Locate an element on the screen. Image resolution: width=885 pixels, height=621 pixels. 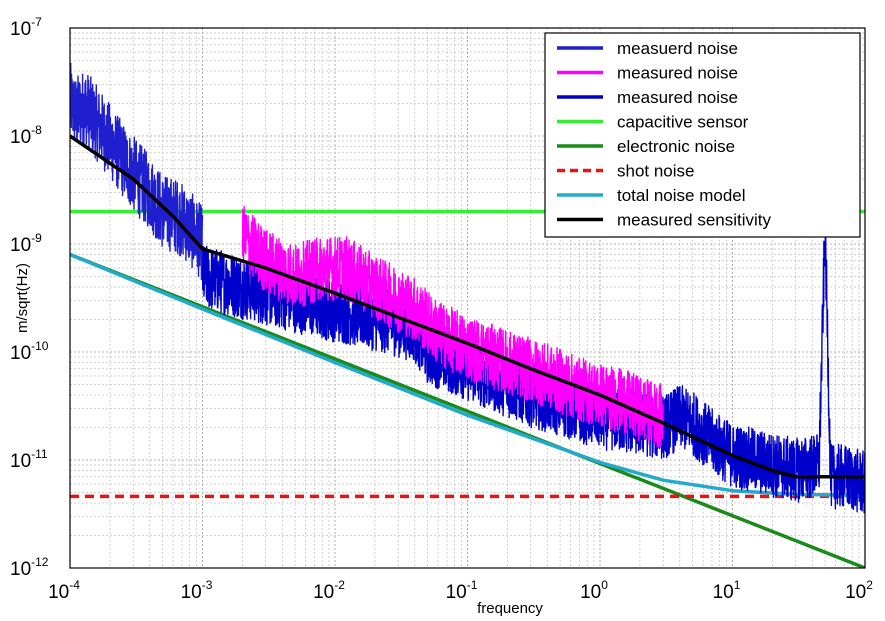
legend-box is located at coordinates (702, 135).